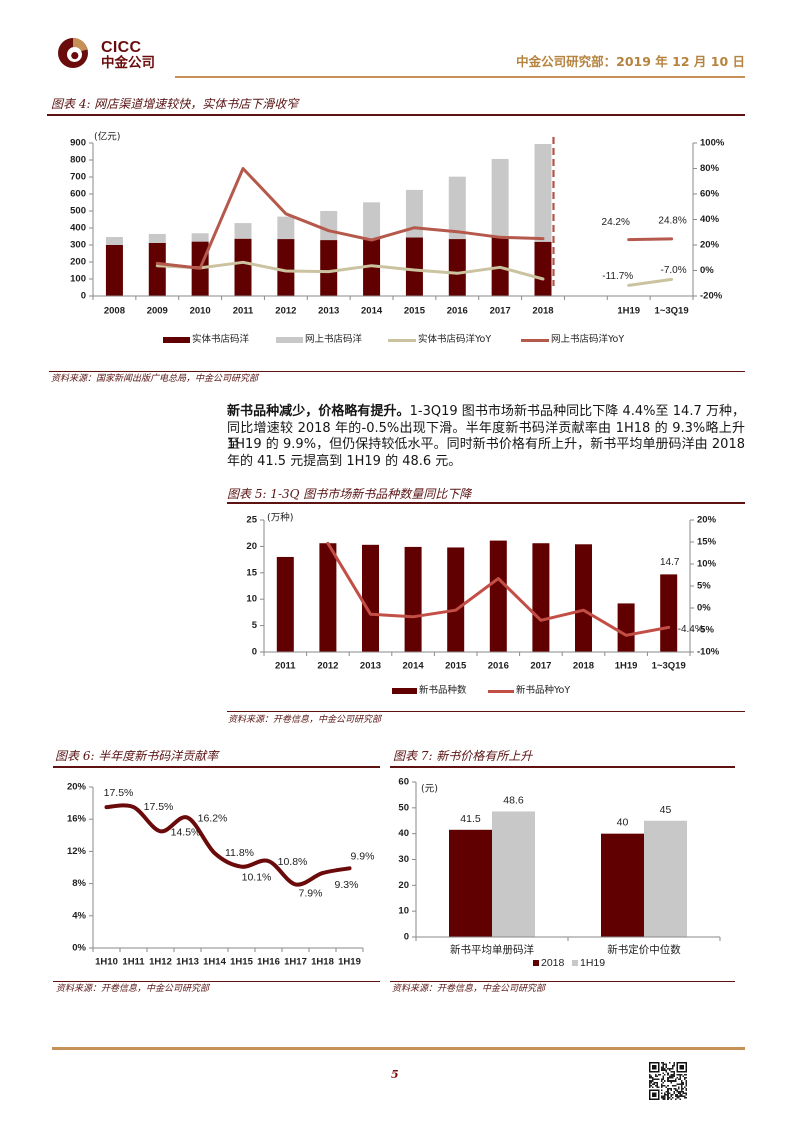 The height and width of the screenshot is (1122, 793). What do you see at coordinates (243, 311) in the screenshot?
I see `x-axis-label: 2011` at bounding box center [243, 311].